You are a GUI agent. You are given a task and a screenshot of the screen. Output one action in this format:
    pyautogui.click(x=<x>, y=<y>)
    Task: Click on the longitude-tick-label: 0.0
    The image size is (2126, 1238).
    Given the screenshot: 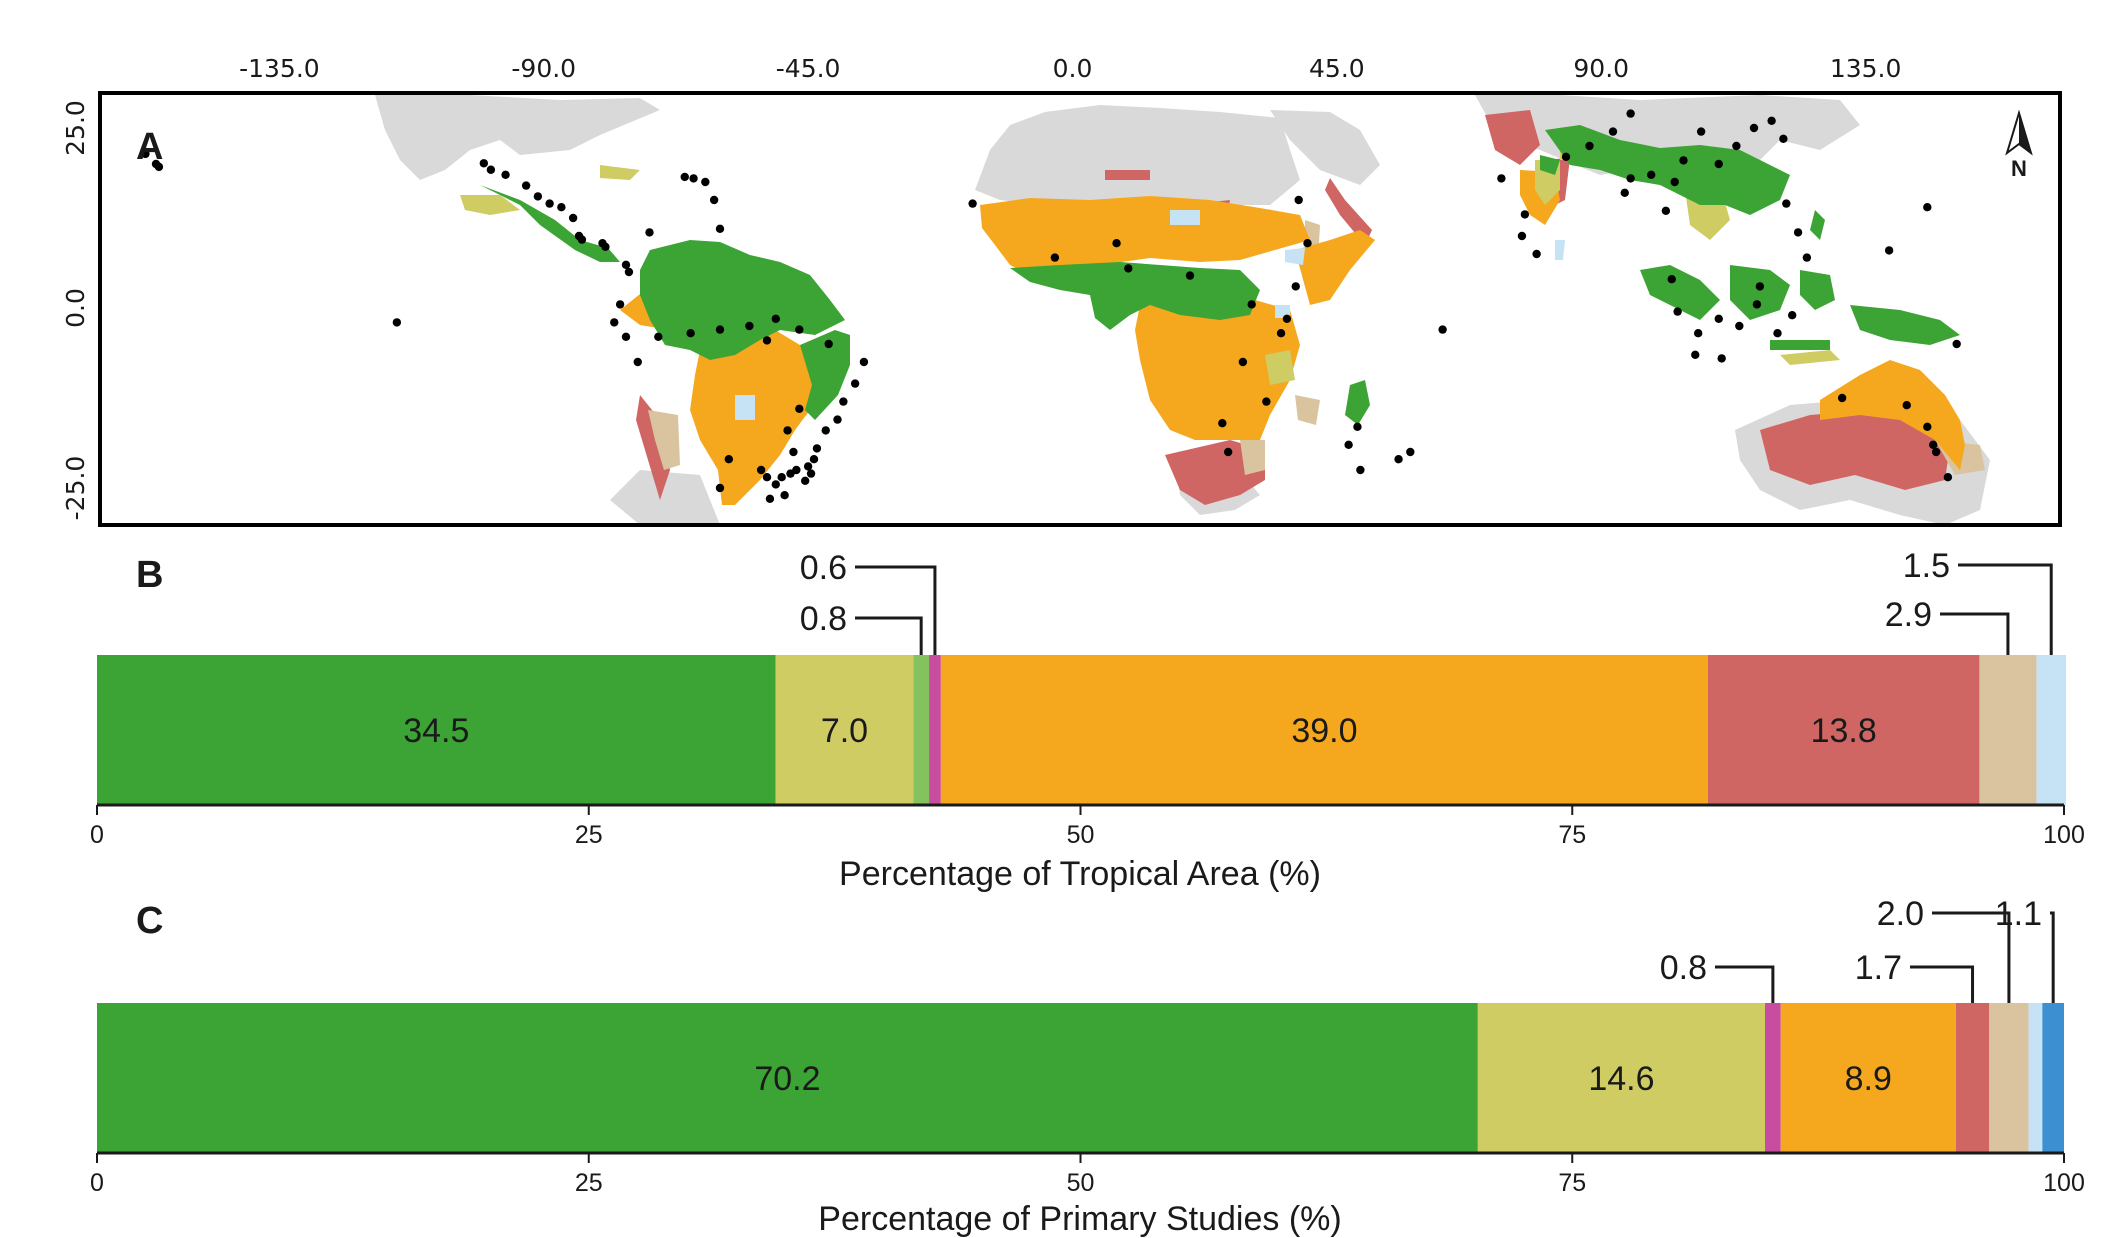 What is the action you would take?
    pyautogui.click(x=1073, y=68)
    